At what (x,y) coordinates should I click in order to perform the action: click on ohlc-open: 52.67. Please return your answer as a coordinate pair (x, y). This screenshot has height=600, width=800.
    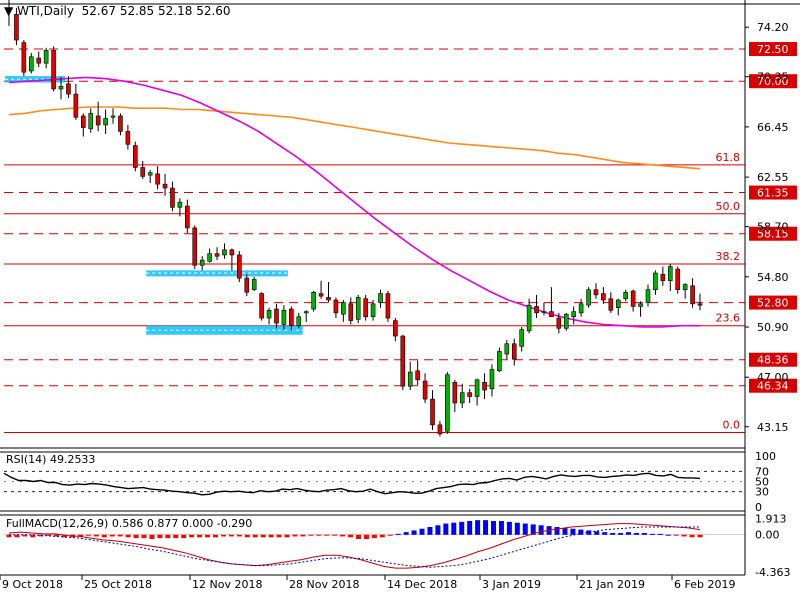
    Looking at the image, I should click on (98, 11).